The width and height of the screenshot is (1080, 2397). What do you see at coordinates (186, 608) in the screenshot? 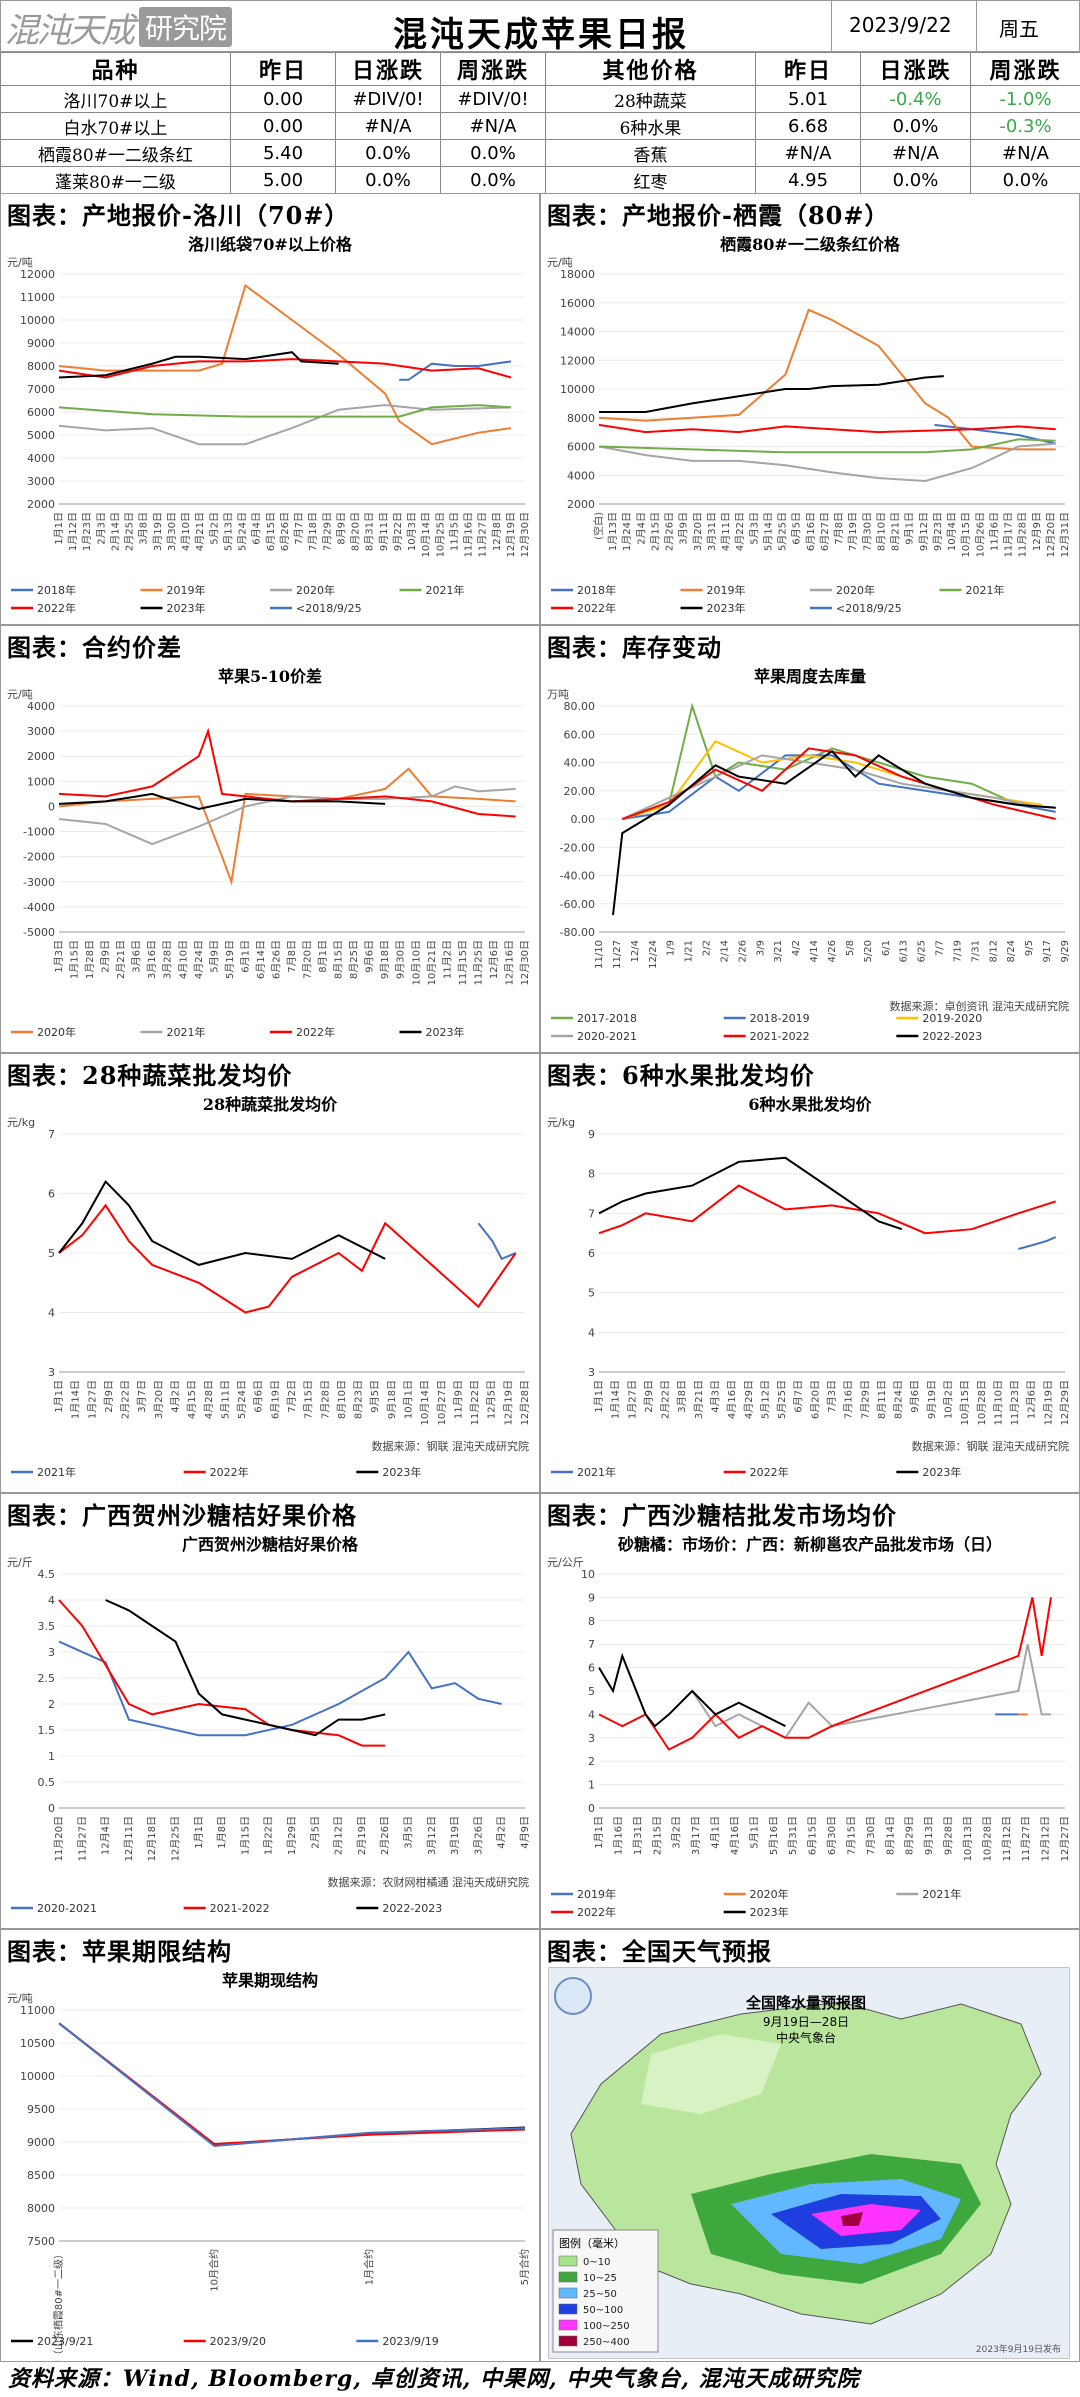
I see `legend-label: 2023年` at bounding box center [186, 608].